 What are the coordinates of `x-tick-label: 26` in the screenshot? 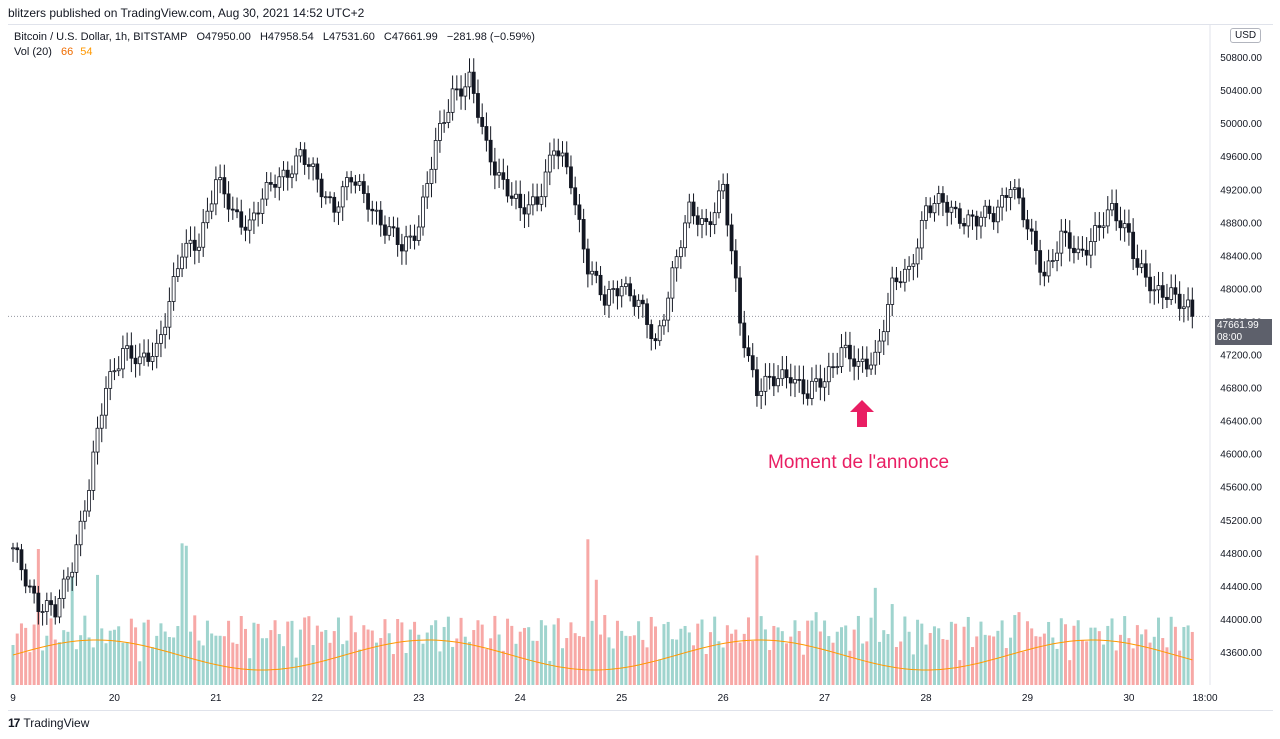 It's located at (724, 698).